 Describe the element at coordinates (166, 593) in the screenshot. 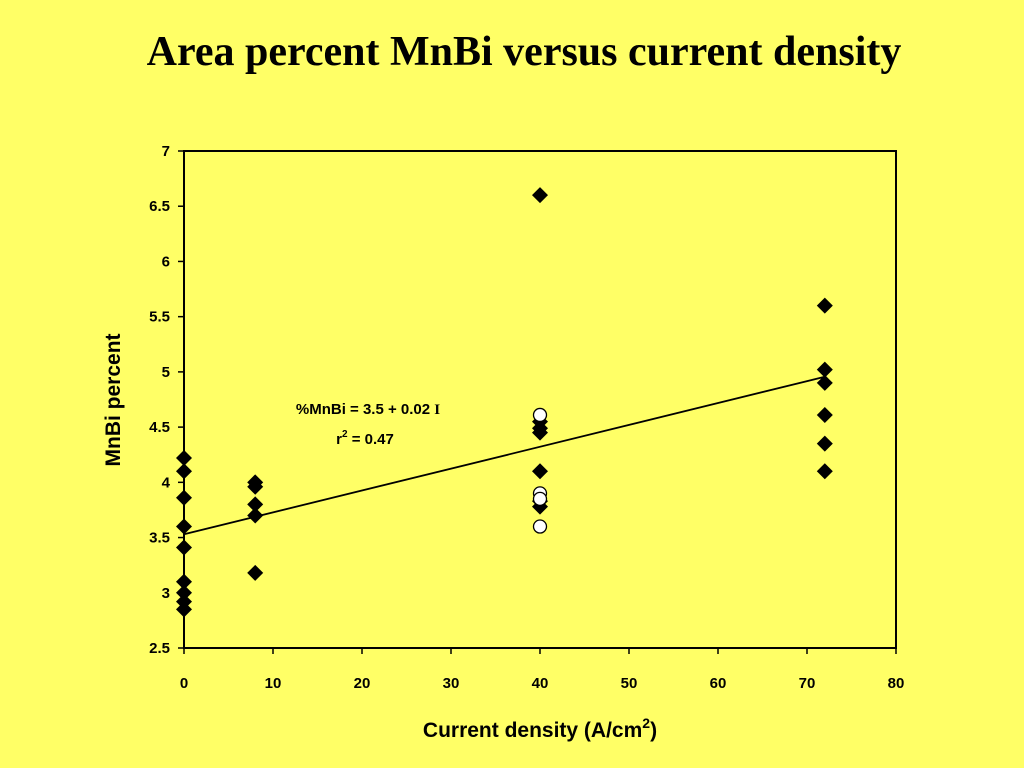

I see `y-tick-label: 3` at that location.